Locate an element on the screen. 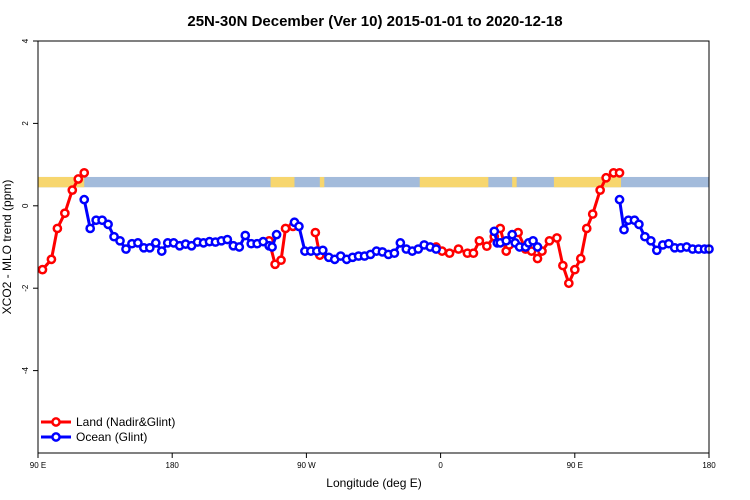  y-tick-label: 2 is located at coordinates (25, 123).